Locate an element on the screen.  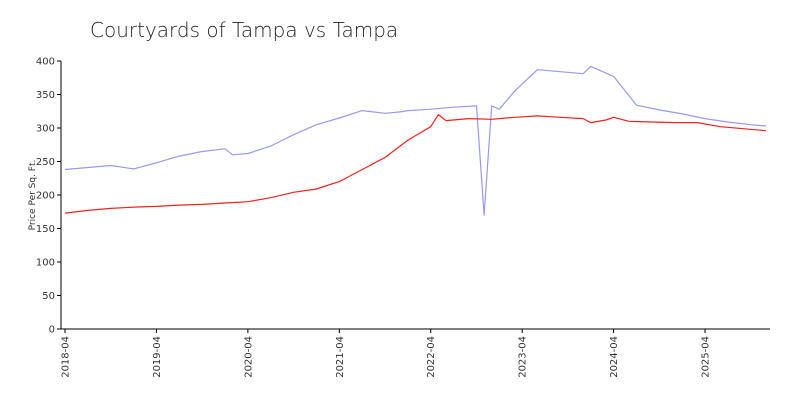
y-axis: 0 50 100 150 200 250 300 350 400 is located at coordinates (48, 196).